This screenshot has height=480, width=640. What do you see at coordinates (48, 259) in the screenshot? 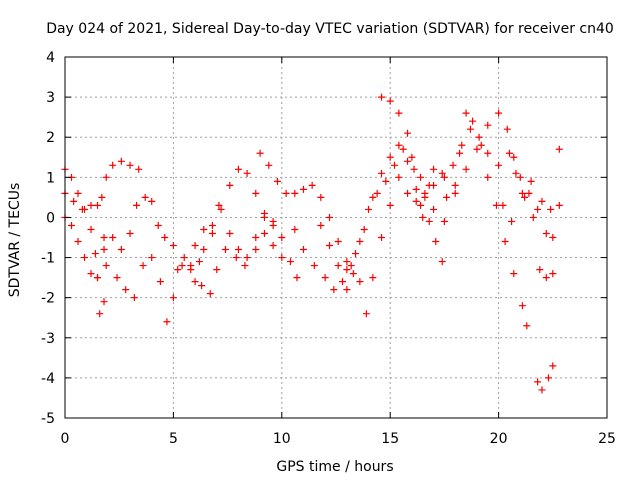
I see `y-tick-label: -1` at bounding box center [48, 259].